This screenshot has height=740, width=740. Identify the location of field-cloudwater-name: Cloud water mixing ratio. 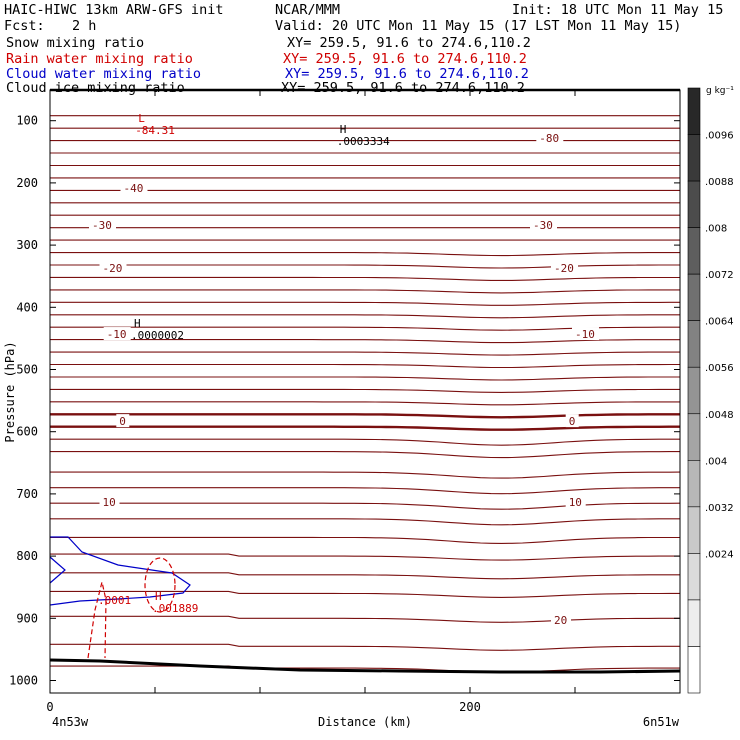
(104, 74).